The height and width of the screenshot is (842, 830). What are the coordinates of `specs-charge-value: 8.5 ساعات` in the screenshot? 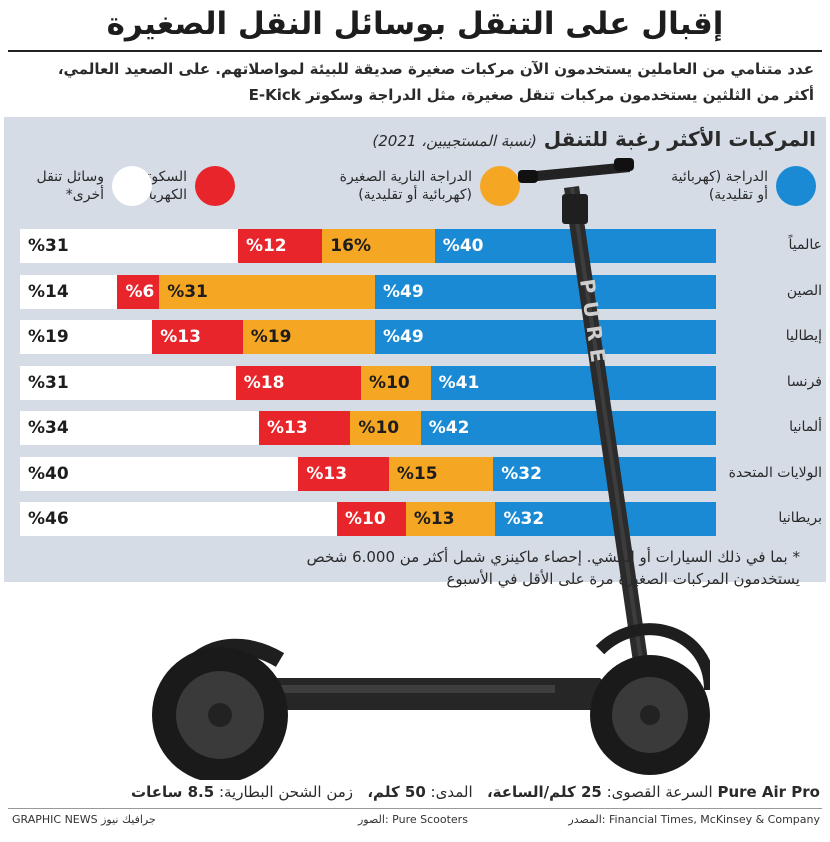 It's located at (173, 792).